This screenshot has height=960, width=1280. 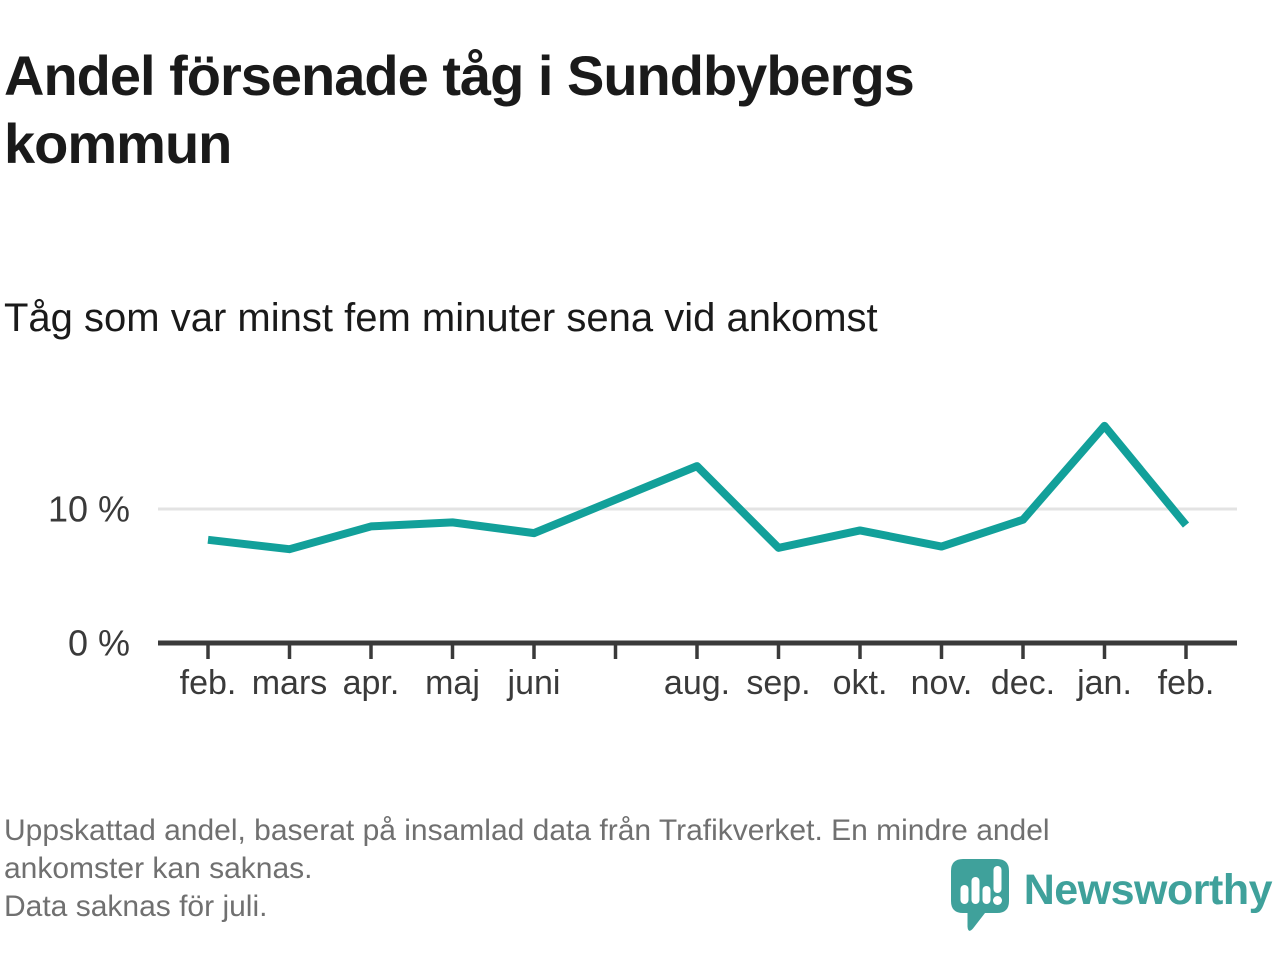 I want to click on series-line, so click(x=698, y=487).